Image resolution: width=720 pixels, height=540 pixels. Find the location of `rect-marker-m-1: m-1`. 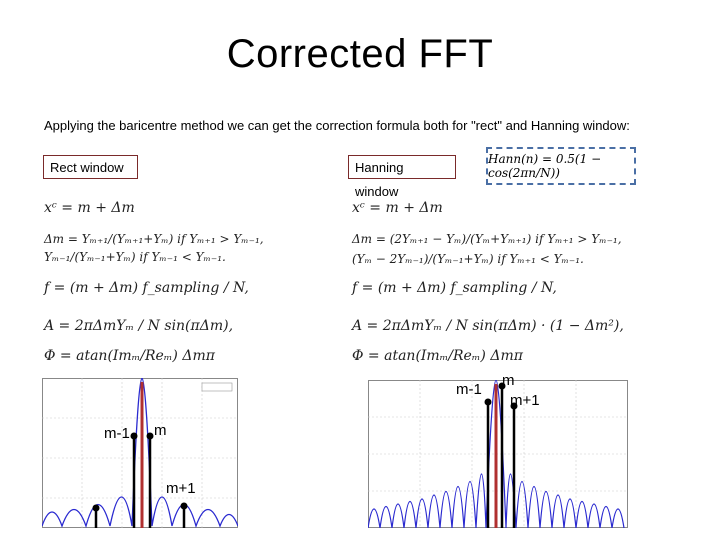

rect-marker-m-1: m-1 is located at coordinates (117, 433).